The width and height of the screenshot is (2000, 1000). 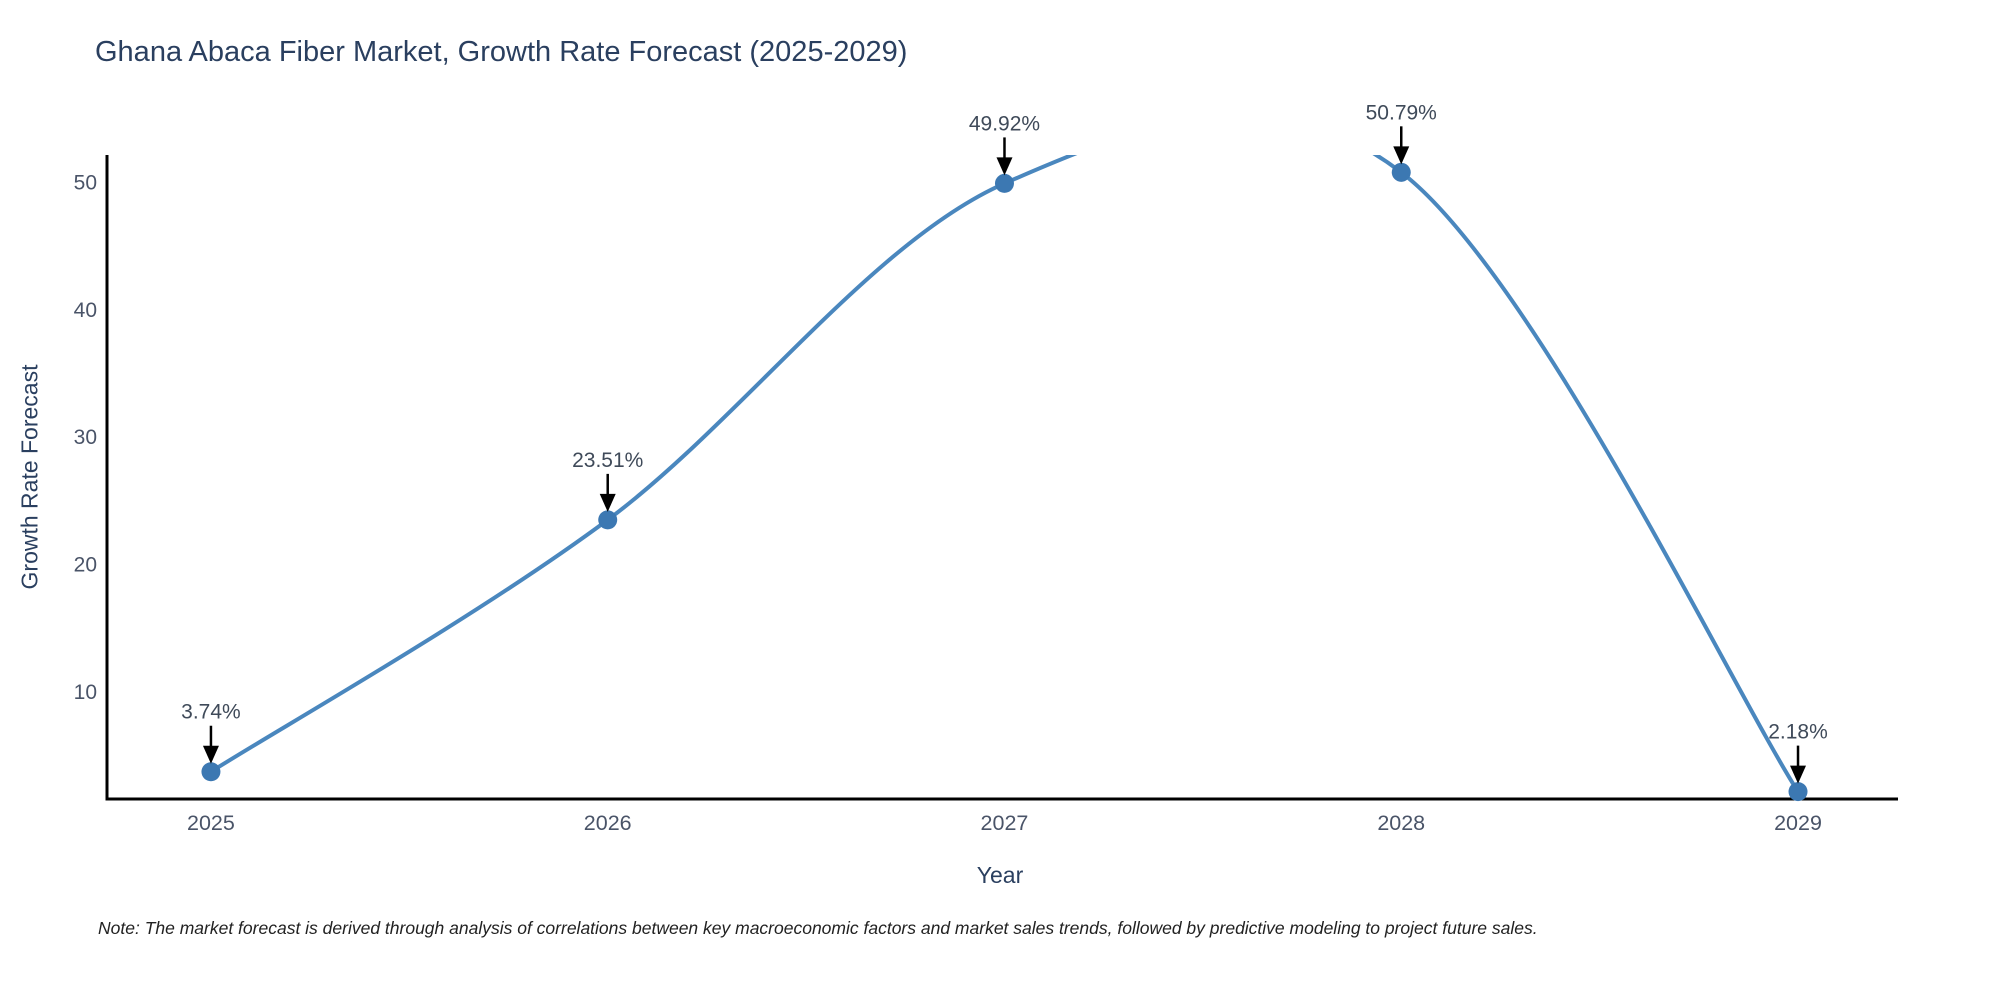 What do you see at coordinates (1798, 823) in the screenshot?
I see `x-tick-label-2029: 2029` at bounding box center [1798, 823].